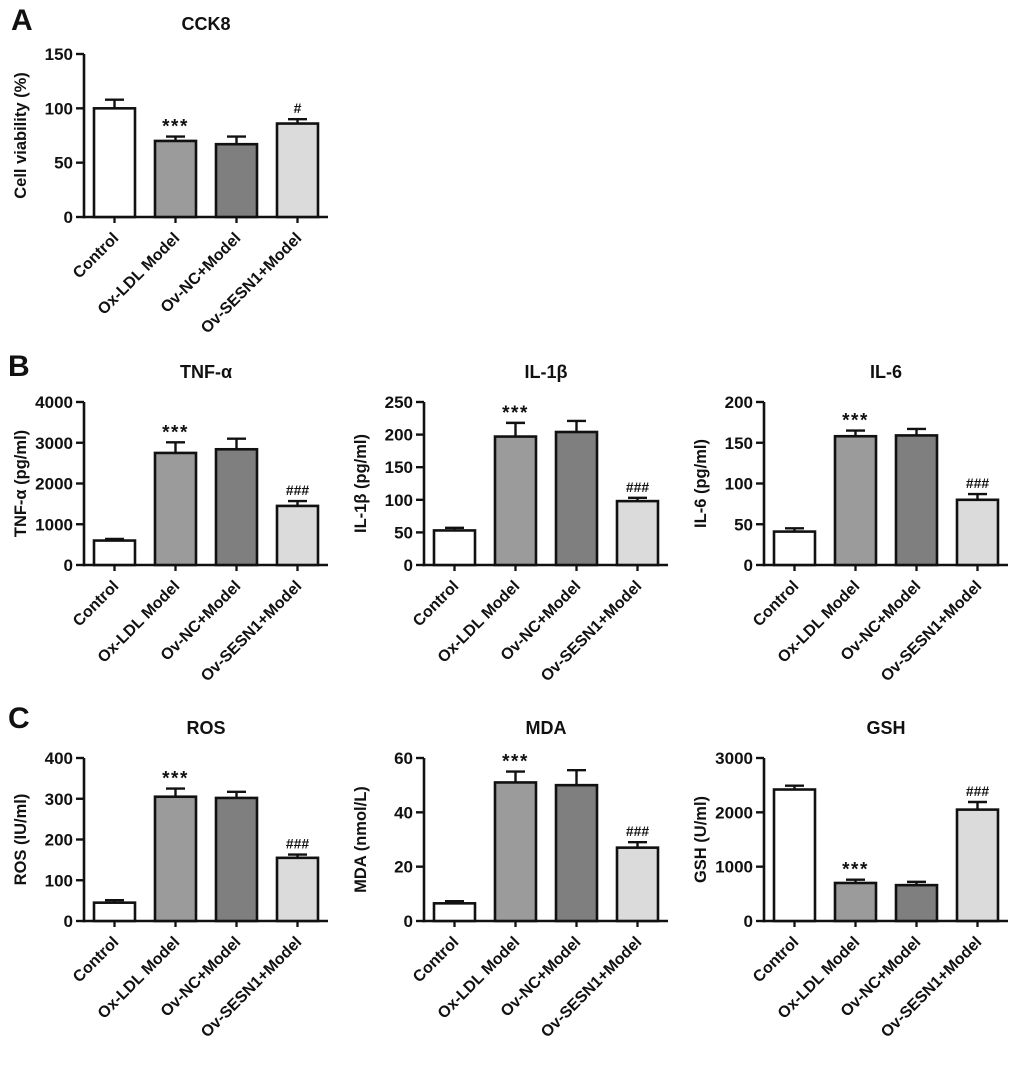  I want to click on chart-title: CCK8, so click(205, 24).